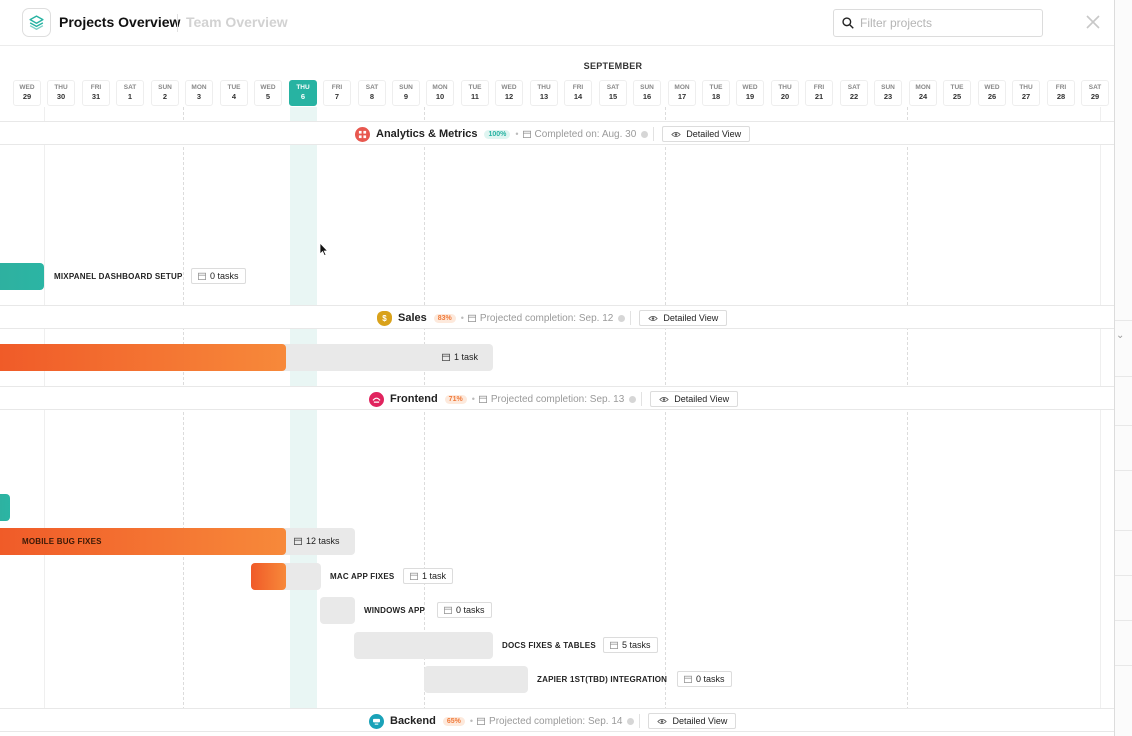 This screenshot has height=736, width=1132. I want to click on month-label: SEPTEMBER, so click(613, 66).